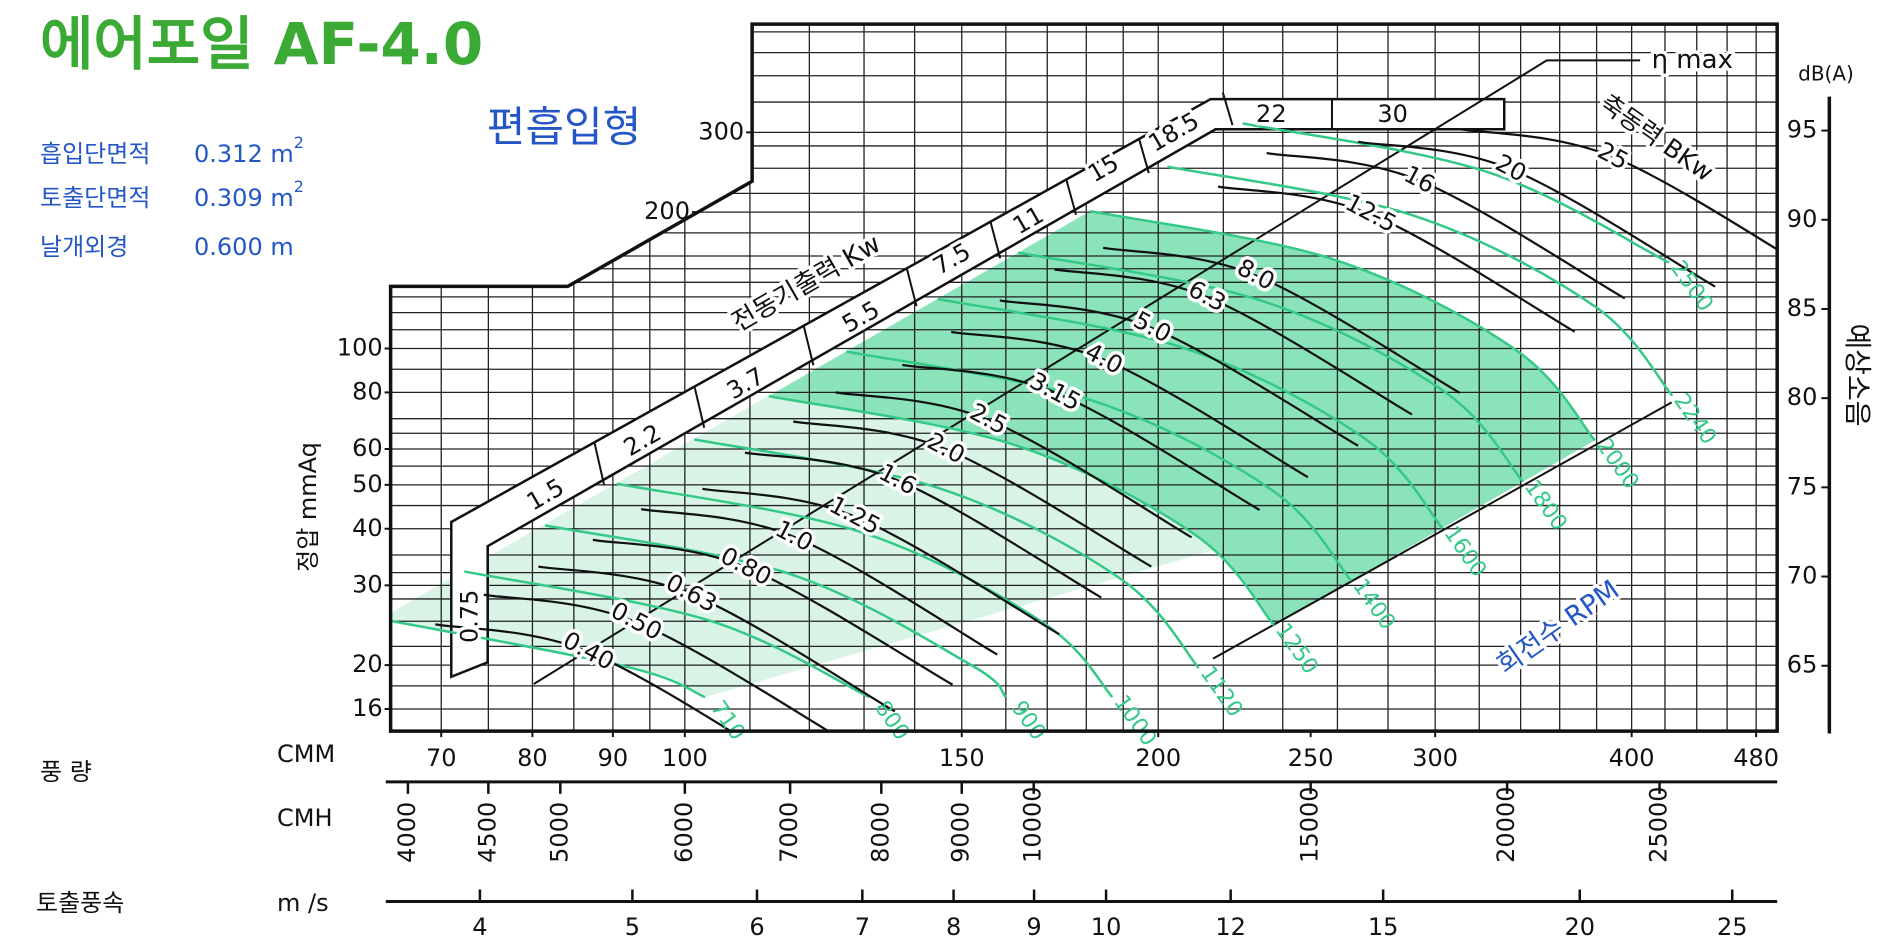  What do you see at coordinates (1373, 604) in the screenshot?
I see `rpm-label: 1400` at bounding box center [1373, 604].